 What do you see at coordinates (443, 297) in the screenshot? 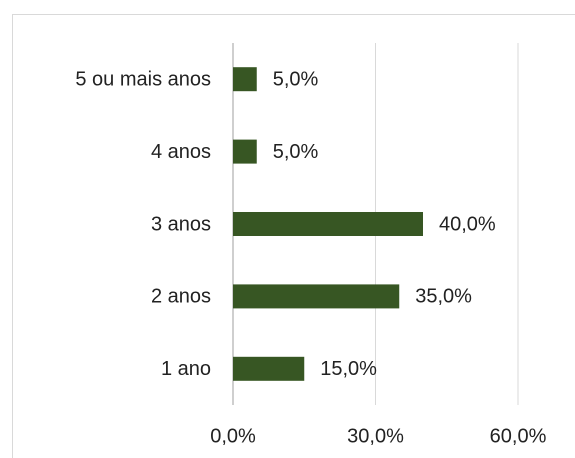
I see `data-label: 35,0%` at bounding box center [443, 297].